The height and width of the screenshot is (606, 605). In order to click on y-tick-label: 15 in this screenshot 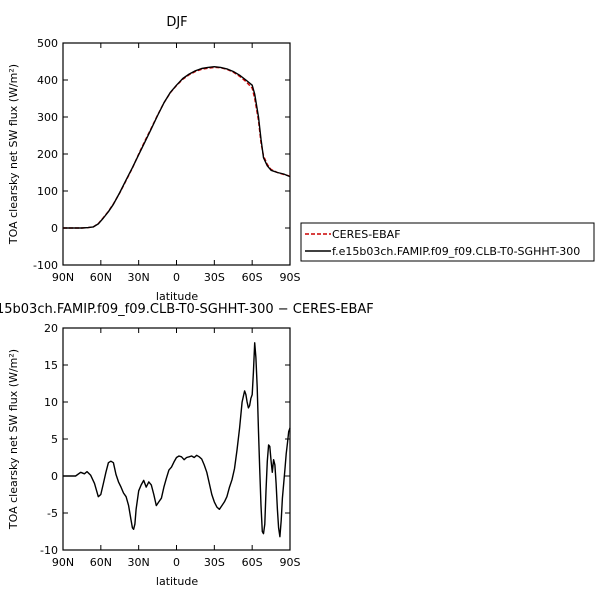, I will do `click(51, 365)`.